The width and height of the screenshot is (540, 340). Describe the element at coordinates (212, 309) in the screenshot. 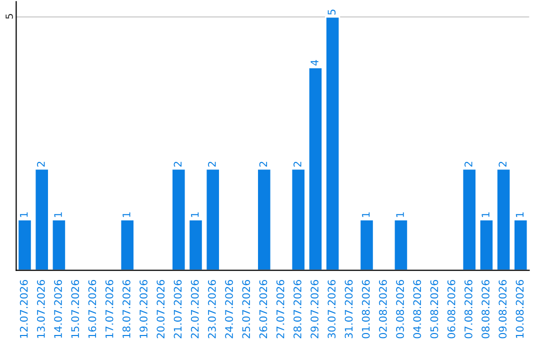

I see `x-tick-label: 23.07.2026` at that location.